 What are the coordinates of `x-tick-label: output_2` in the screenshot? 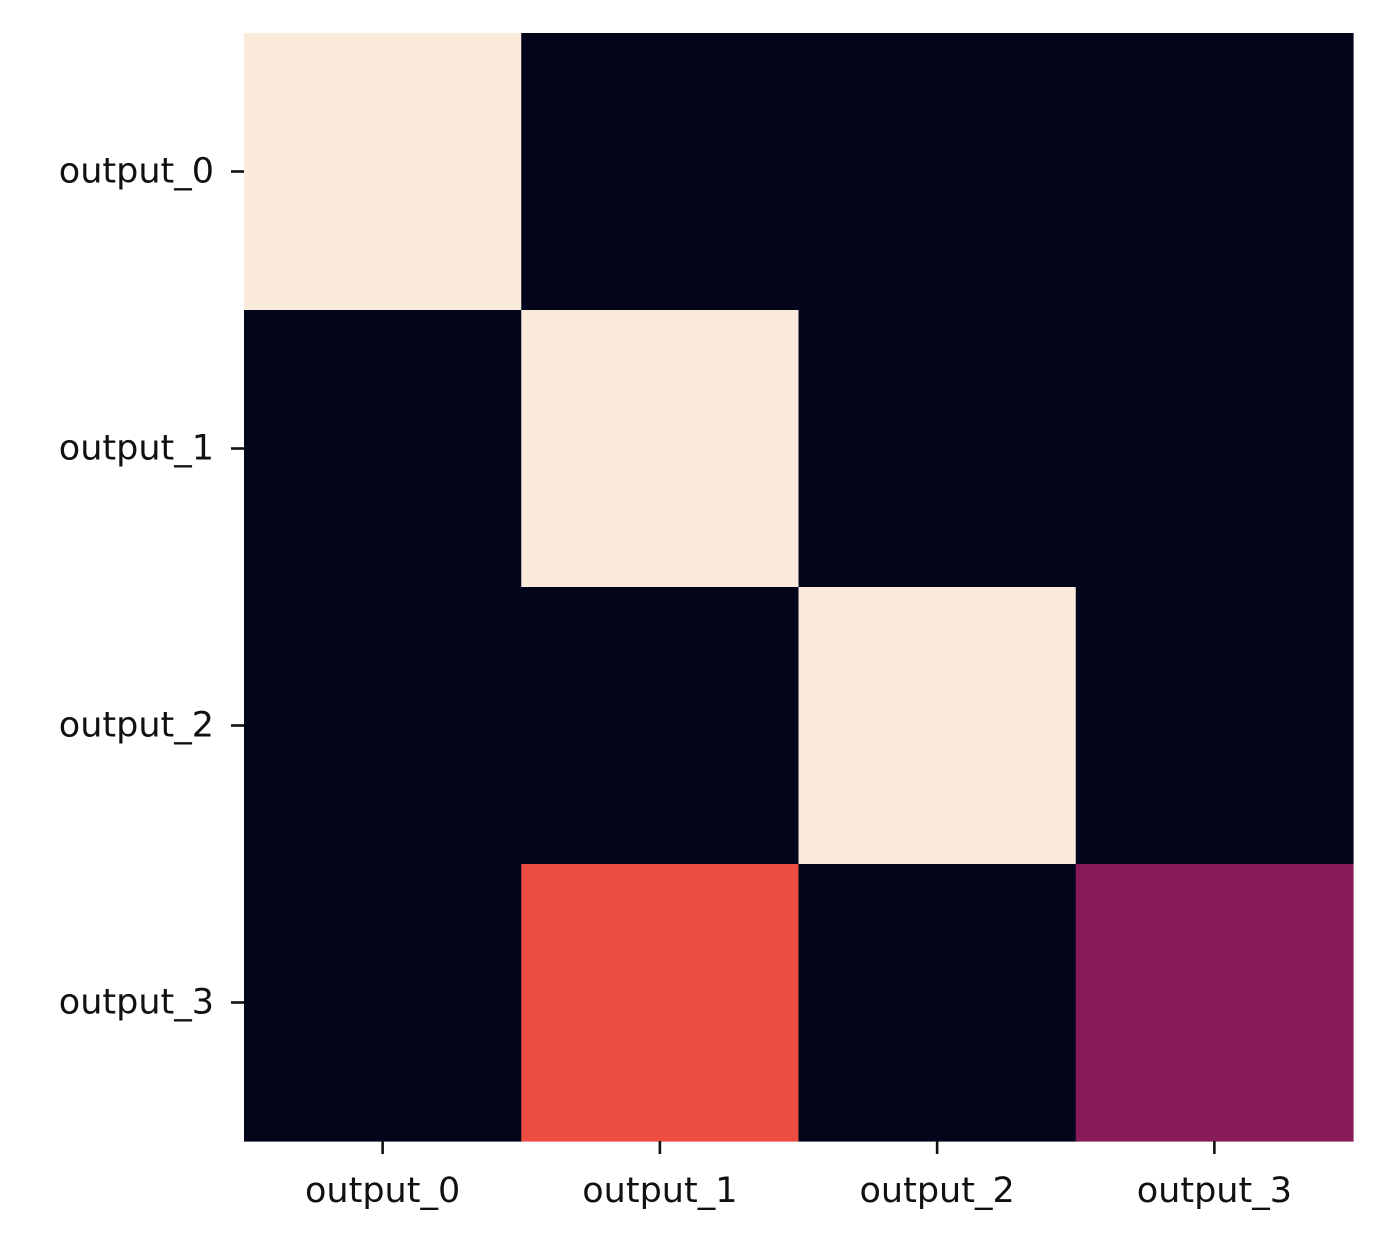 It's located at (937, 1191).